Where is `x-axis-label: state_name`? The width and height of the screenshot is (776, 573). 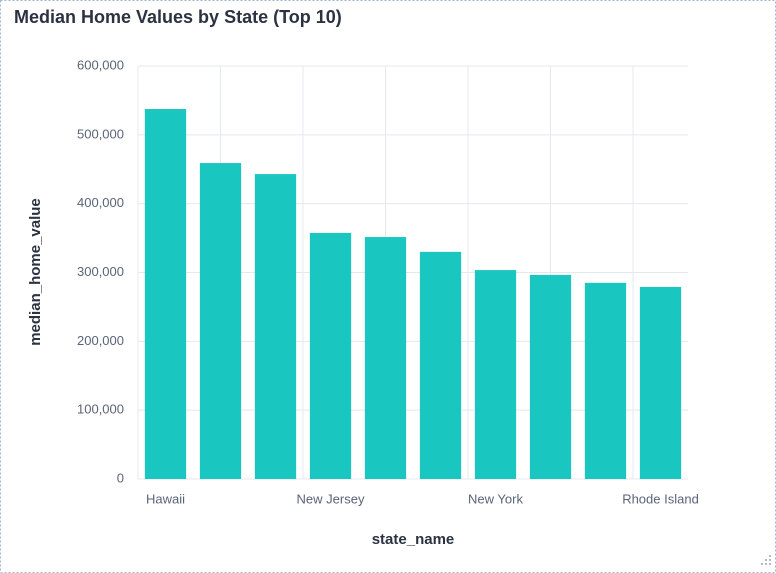 x-axis-label: state_name is located at coordinates (413, 539).